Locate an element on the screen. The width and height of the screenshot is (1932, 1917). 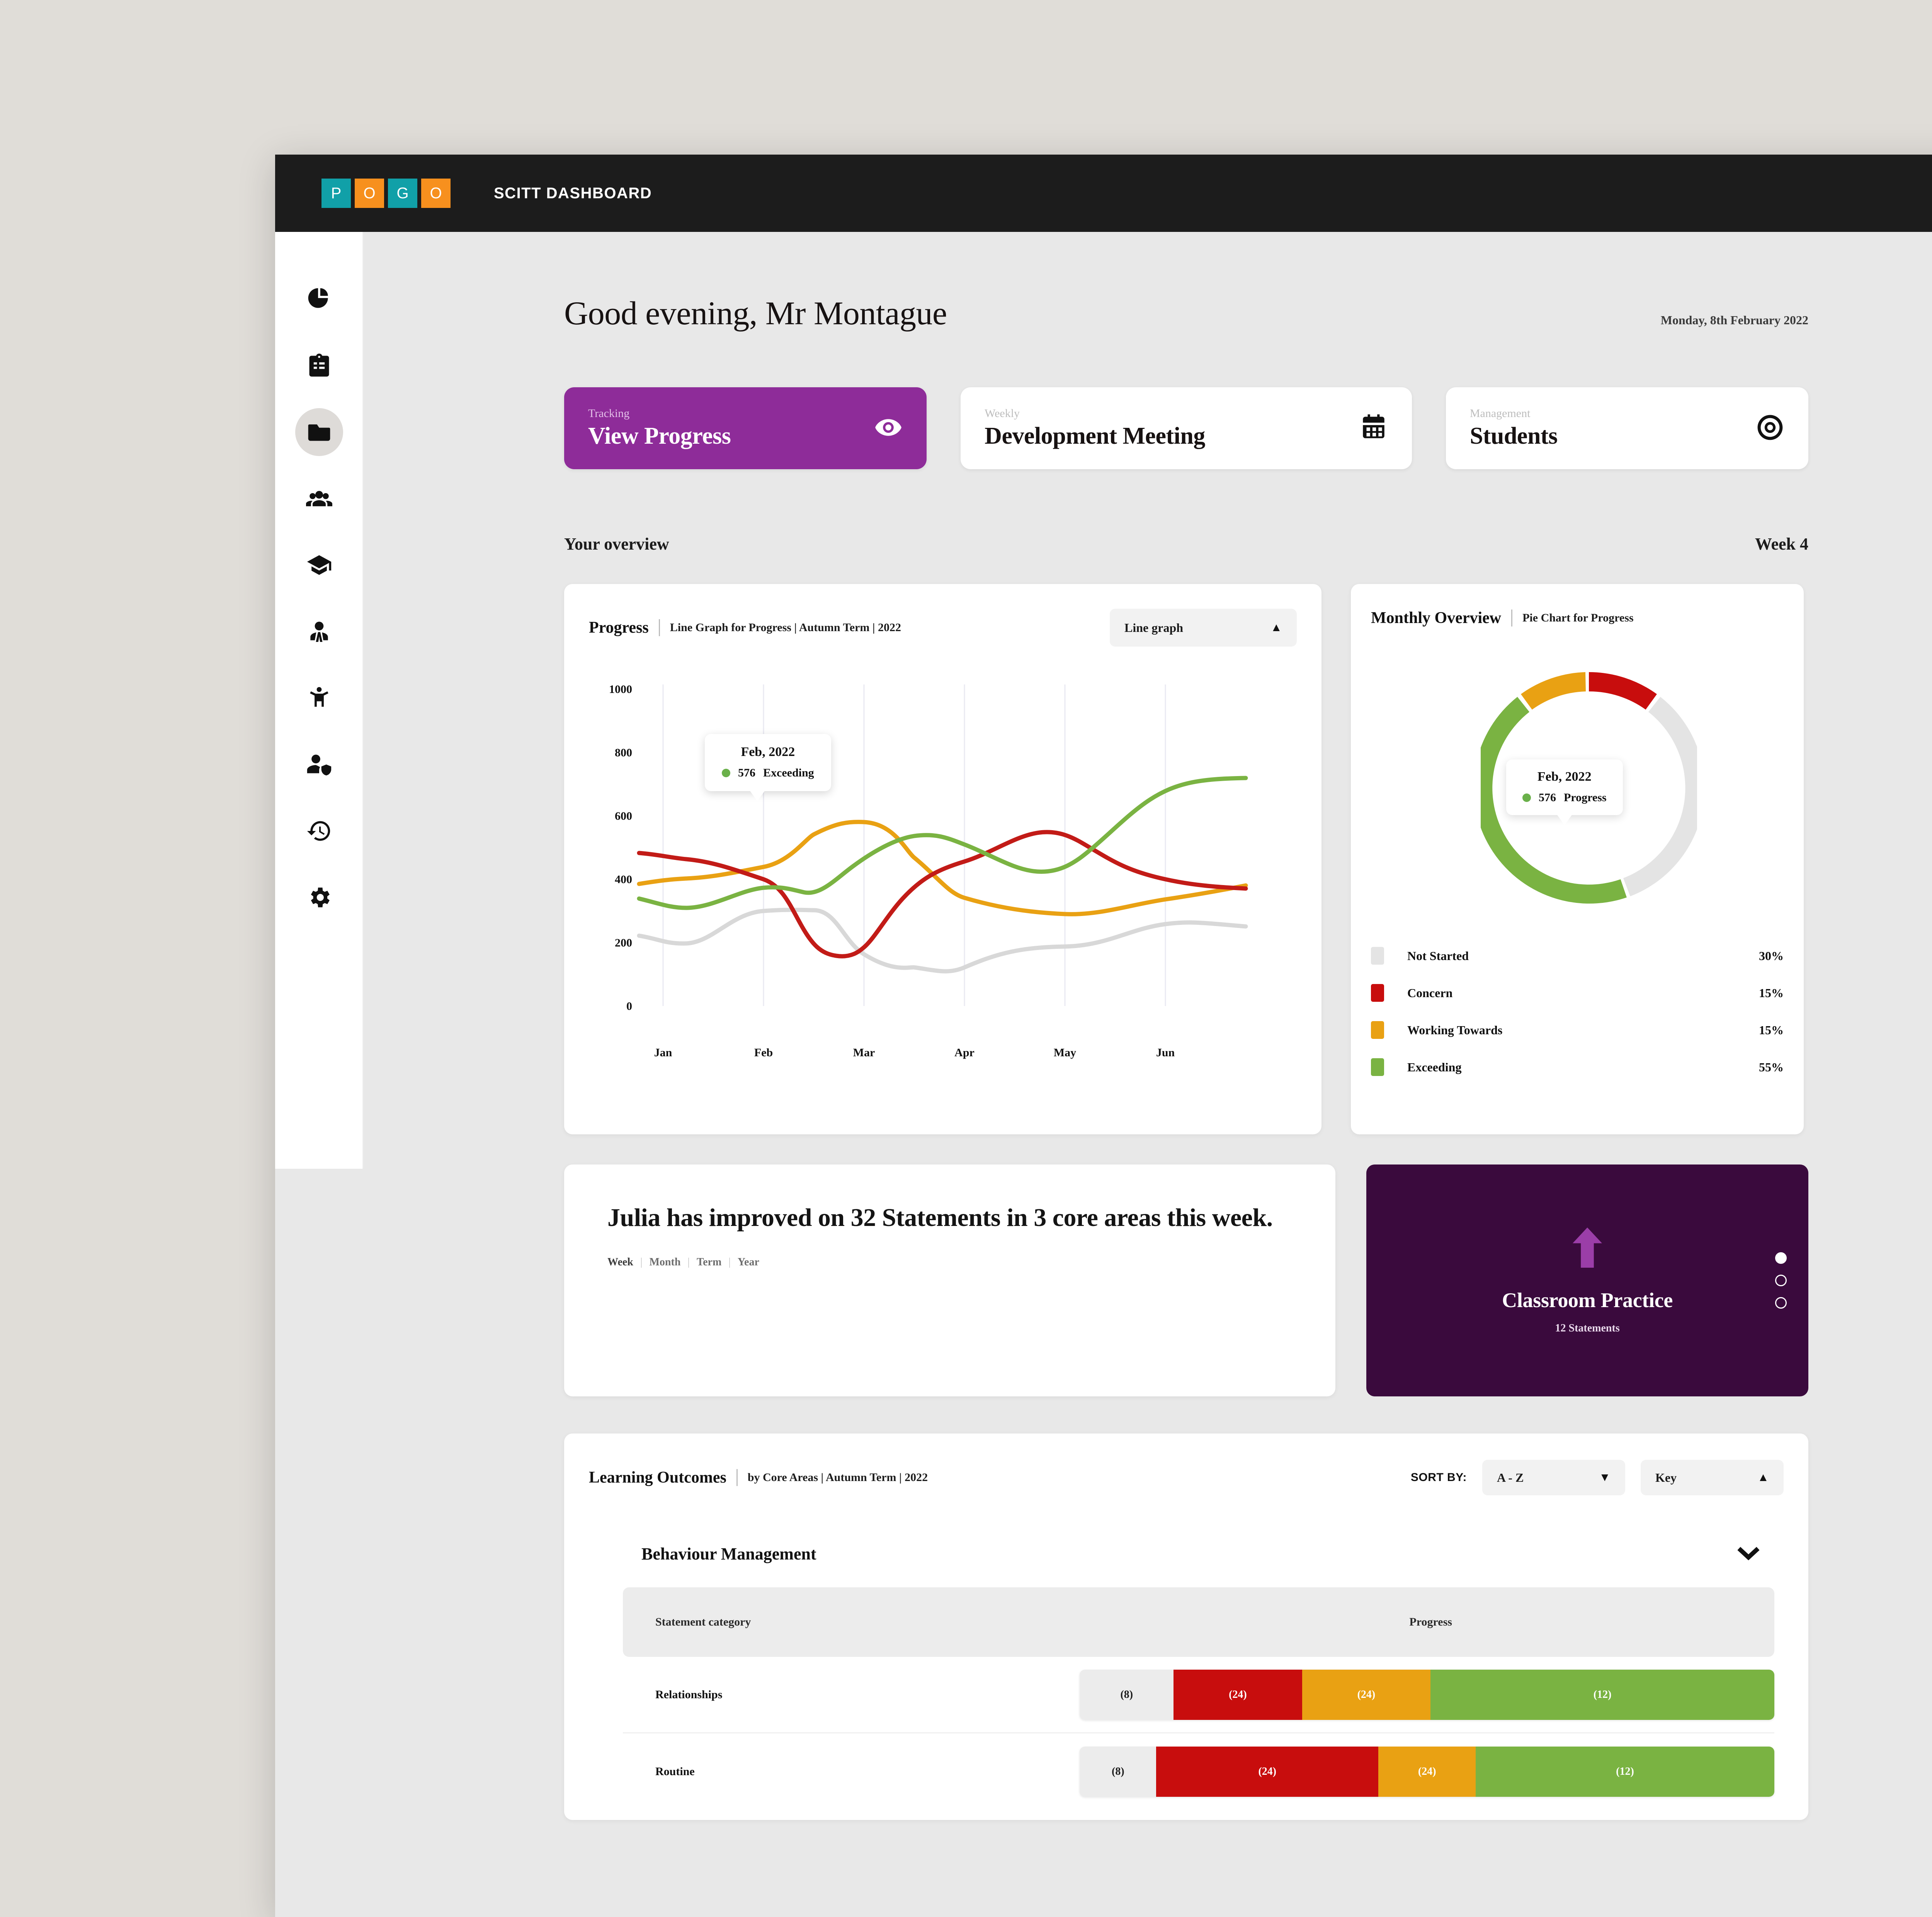
view-progress-label: View Progress is located at coordinates (660, 435).